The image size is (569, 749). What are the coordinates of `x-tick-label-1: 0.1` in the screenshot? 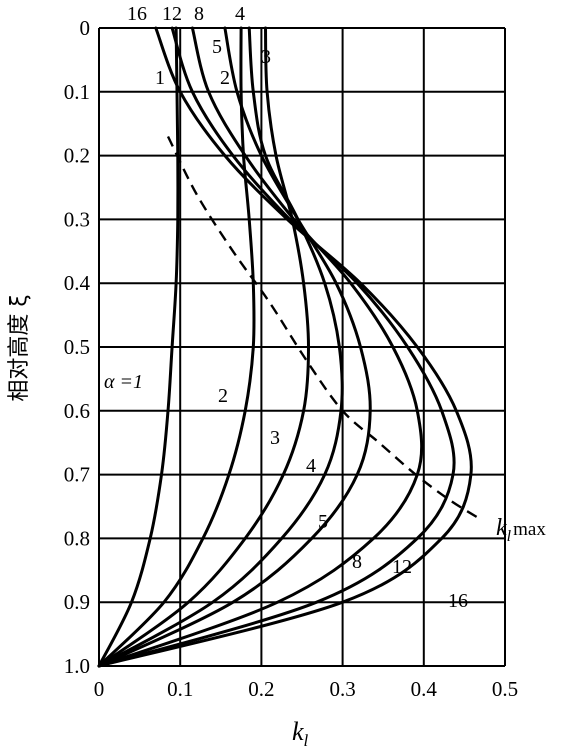 It's located at (180, 689).